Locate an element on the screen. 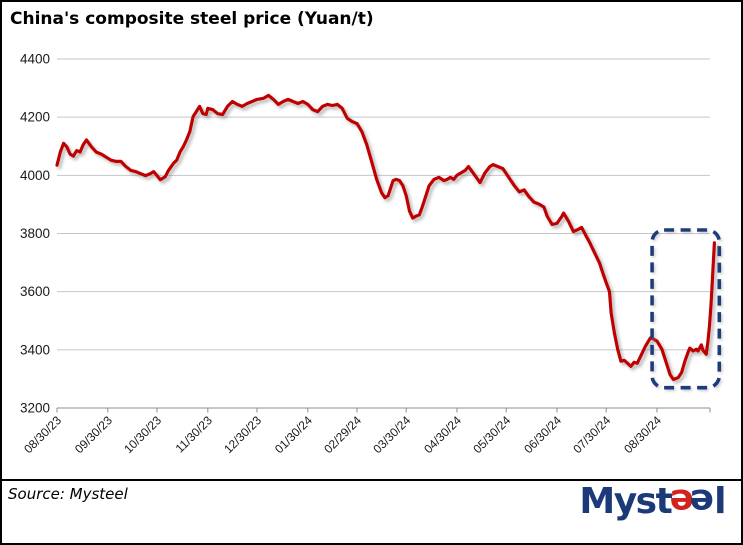  logo-text-myst: Myst is located at coordinates (625, 501).